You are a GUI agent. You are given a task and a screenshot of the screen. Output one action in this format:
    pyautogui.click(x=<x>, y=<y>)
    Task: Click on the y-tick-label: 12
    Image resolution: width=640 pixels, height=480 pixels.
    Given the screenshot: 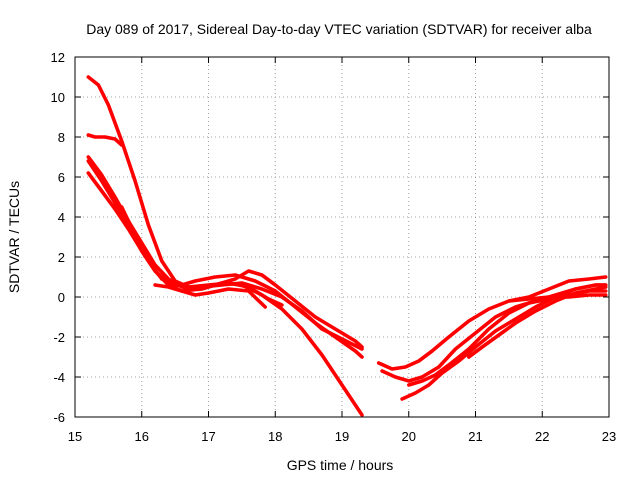 What is the action you would take?
    pyautogui.click(x=58, y=57)
    